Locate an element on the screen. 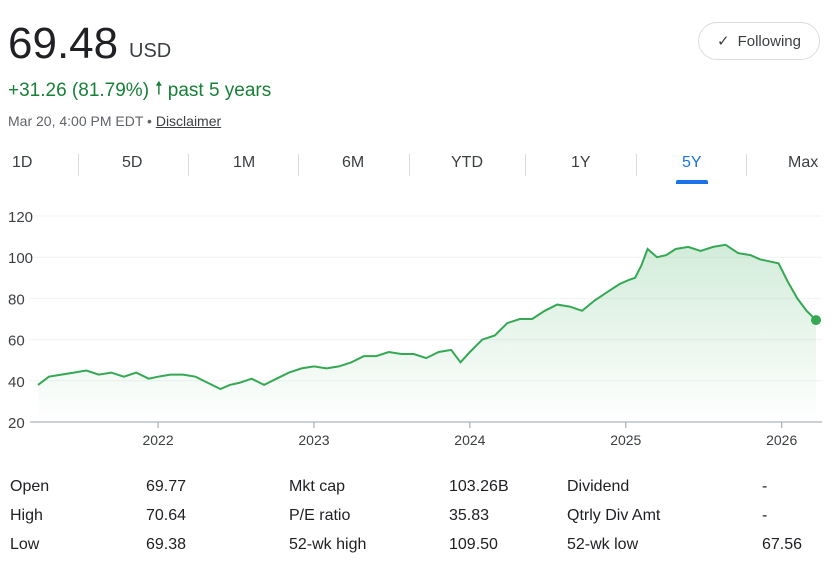  y-tick-label: 80 is located at coordinates (16, 299).